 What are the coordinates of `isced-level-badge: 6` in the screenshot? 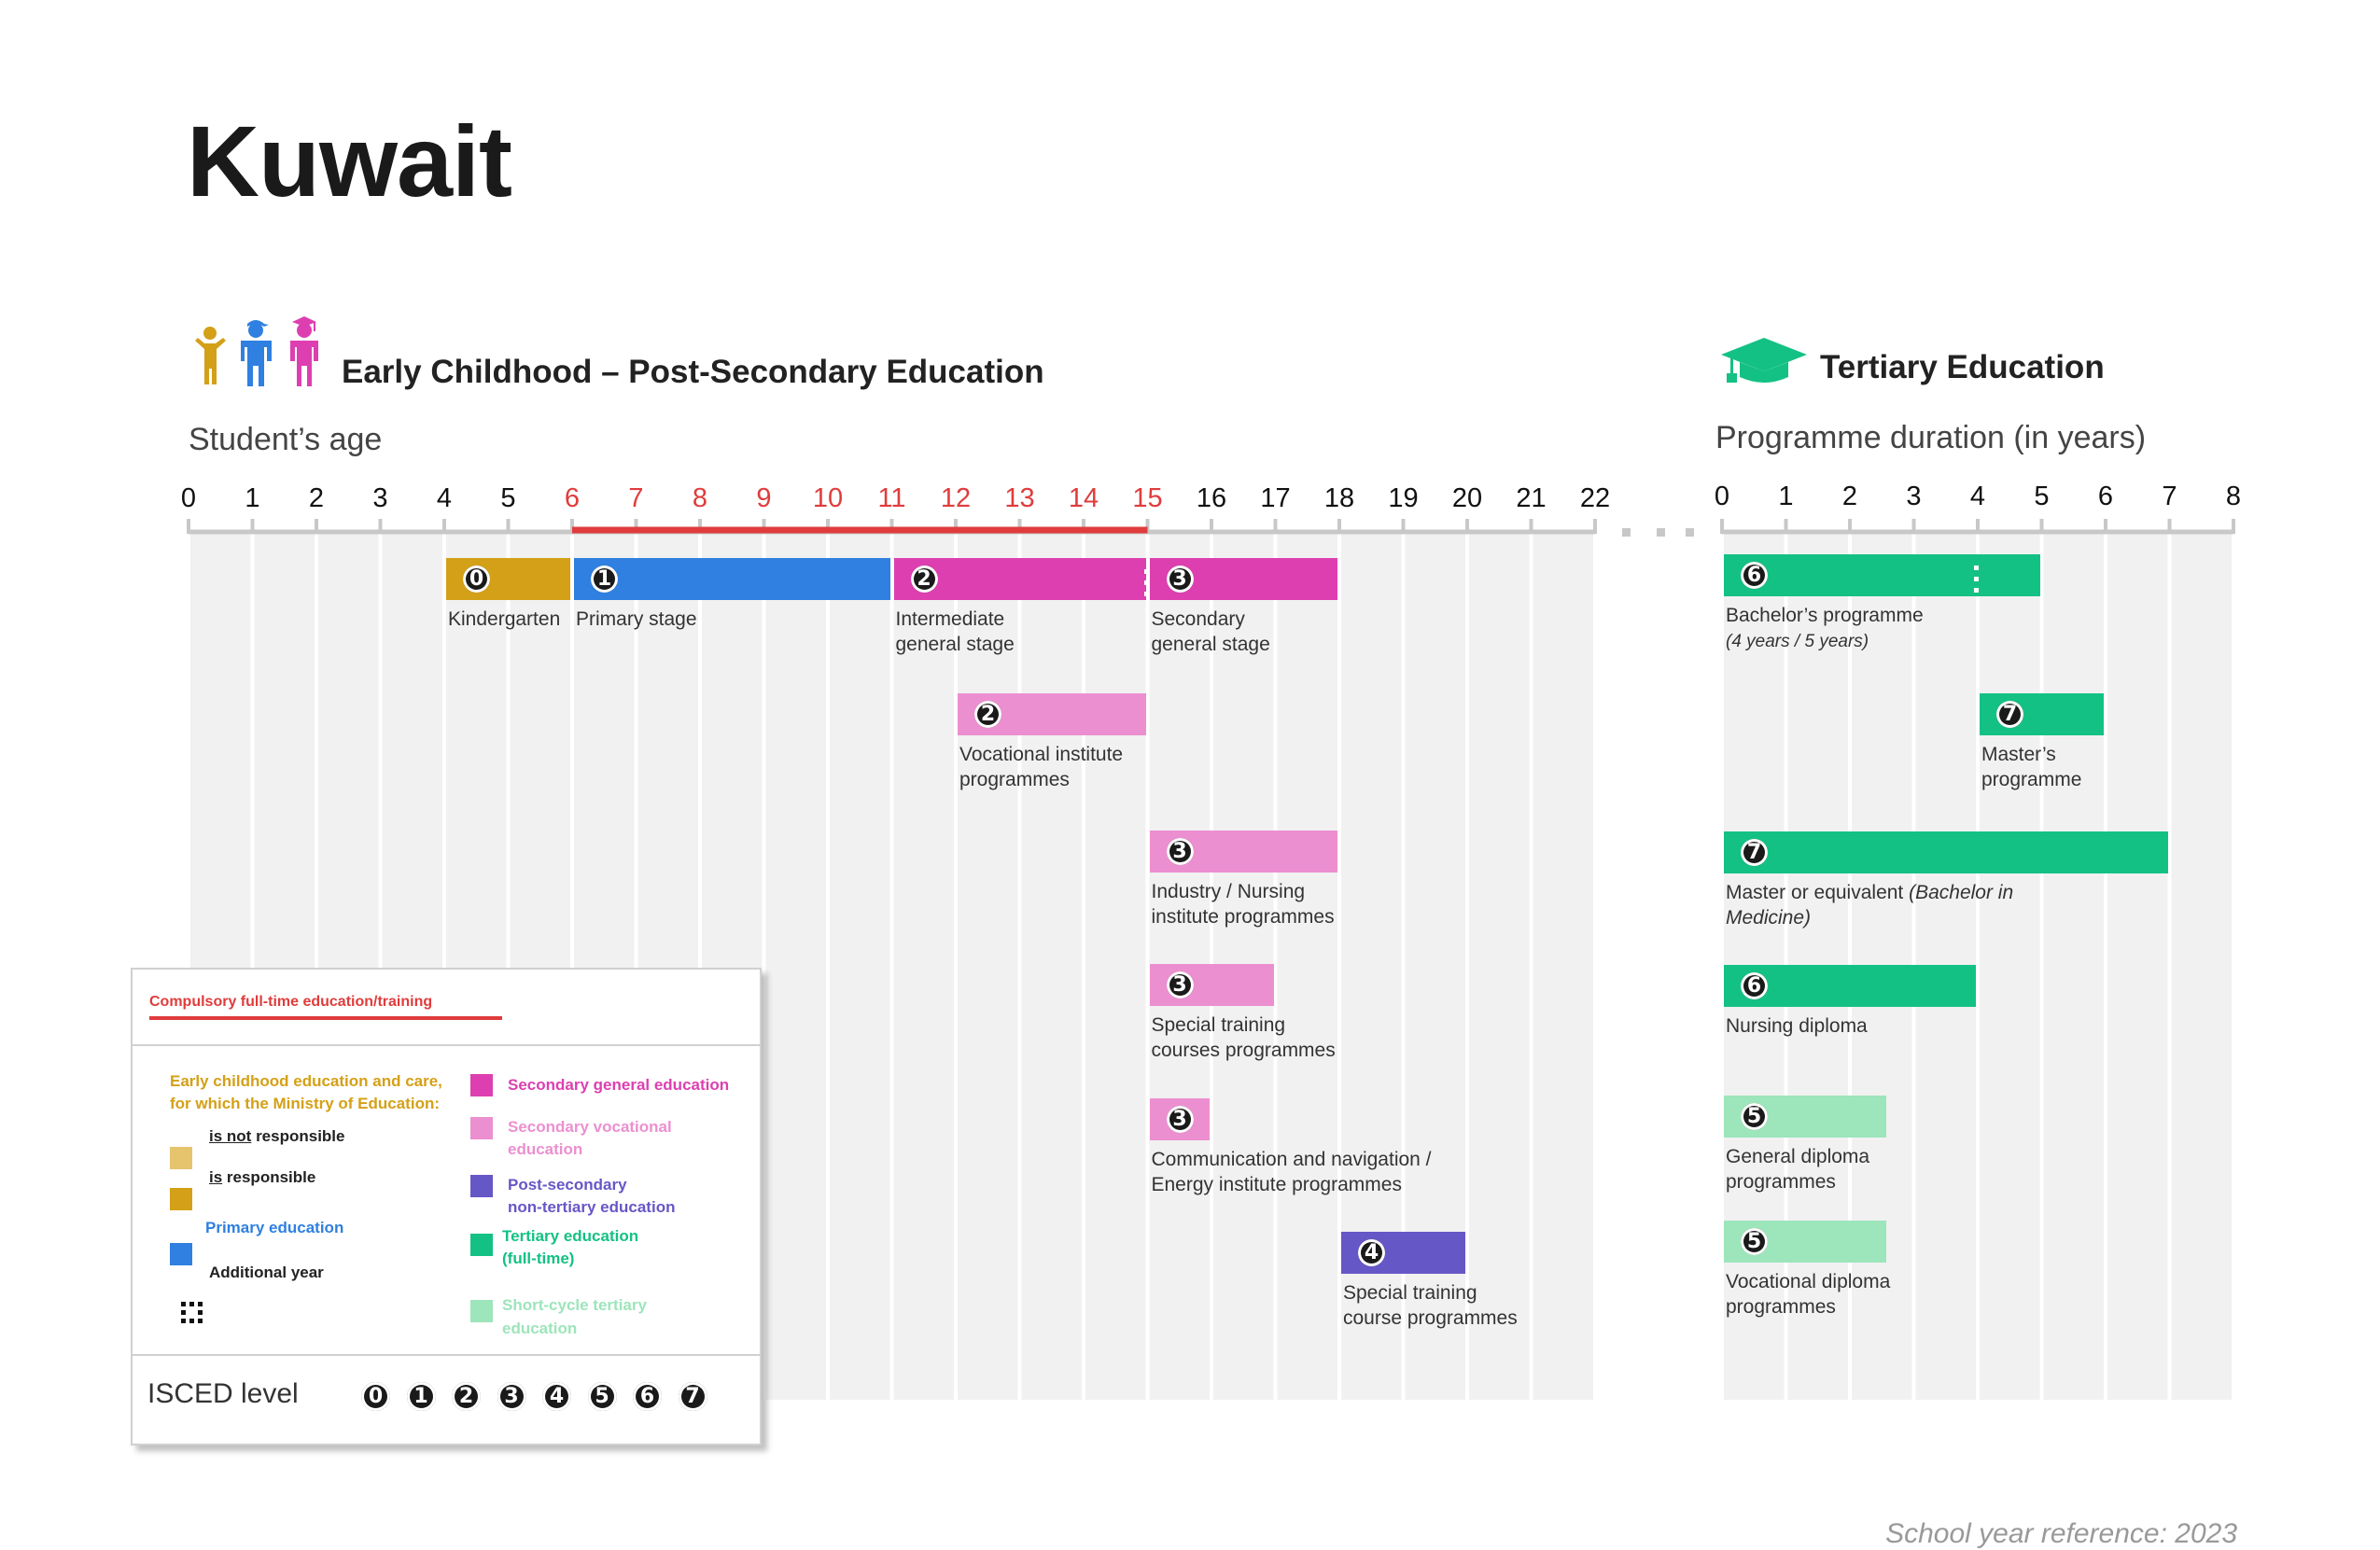 It's located at (1754, 575).